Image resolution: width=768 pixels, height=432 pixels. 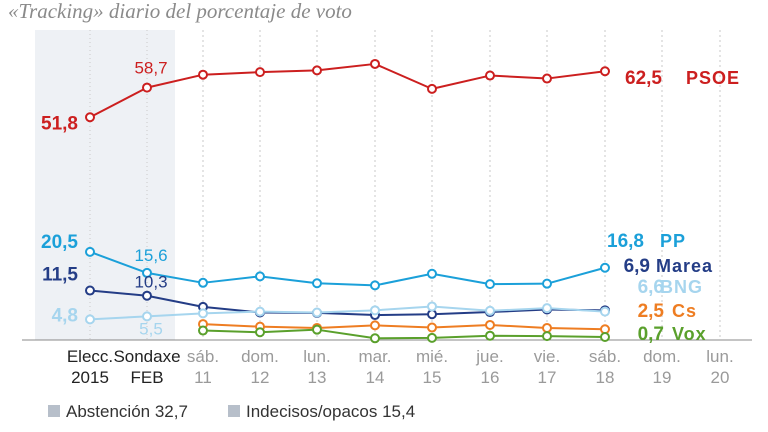 I want to click on x-tick-label: mar., so click(x=374, y=356).